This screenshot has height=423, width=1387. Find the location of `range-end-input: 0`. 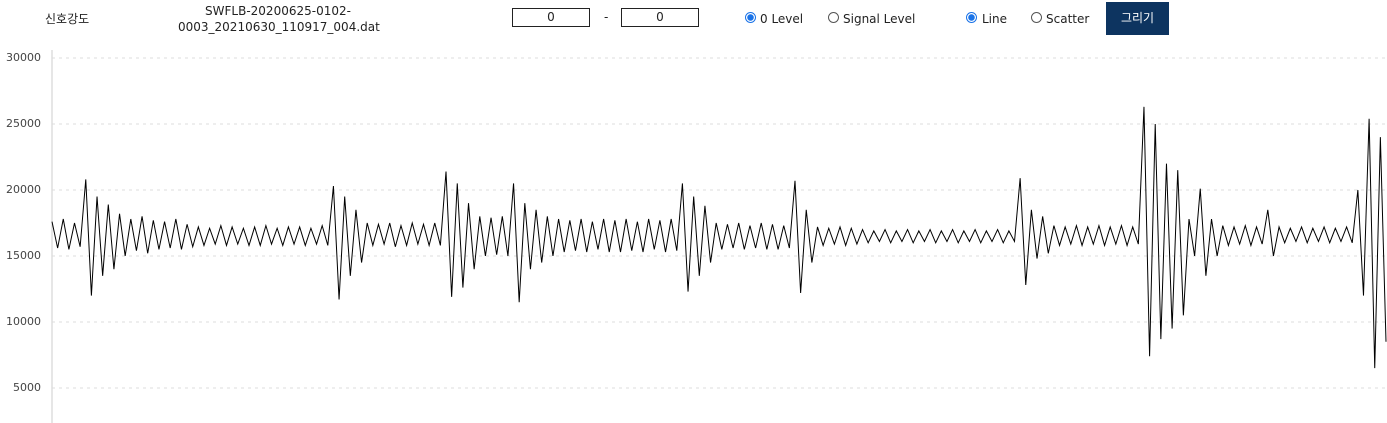

range-end-input: 0 is located at coordinates (660, 17).